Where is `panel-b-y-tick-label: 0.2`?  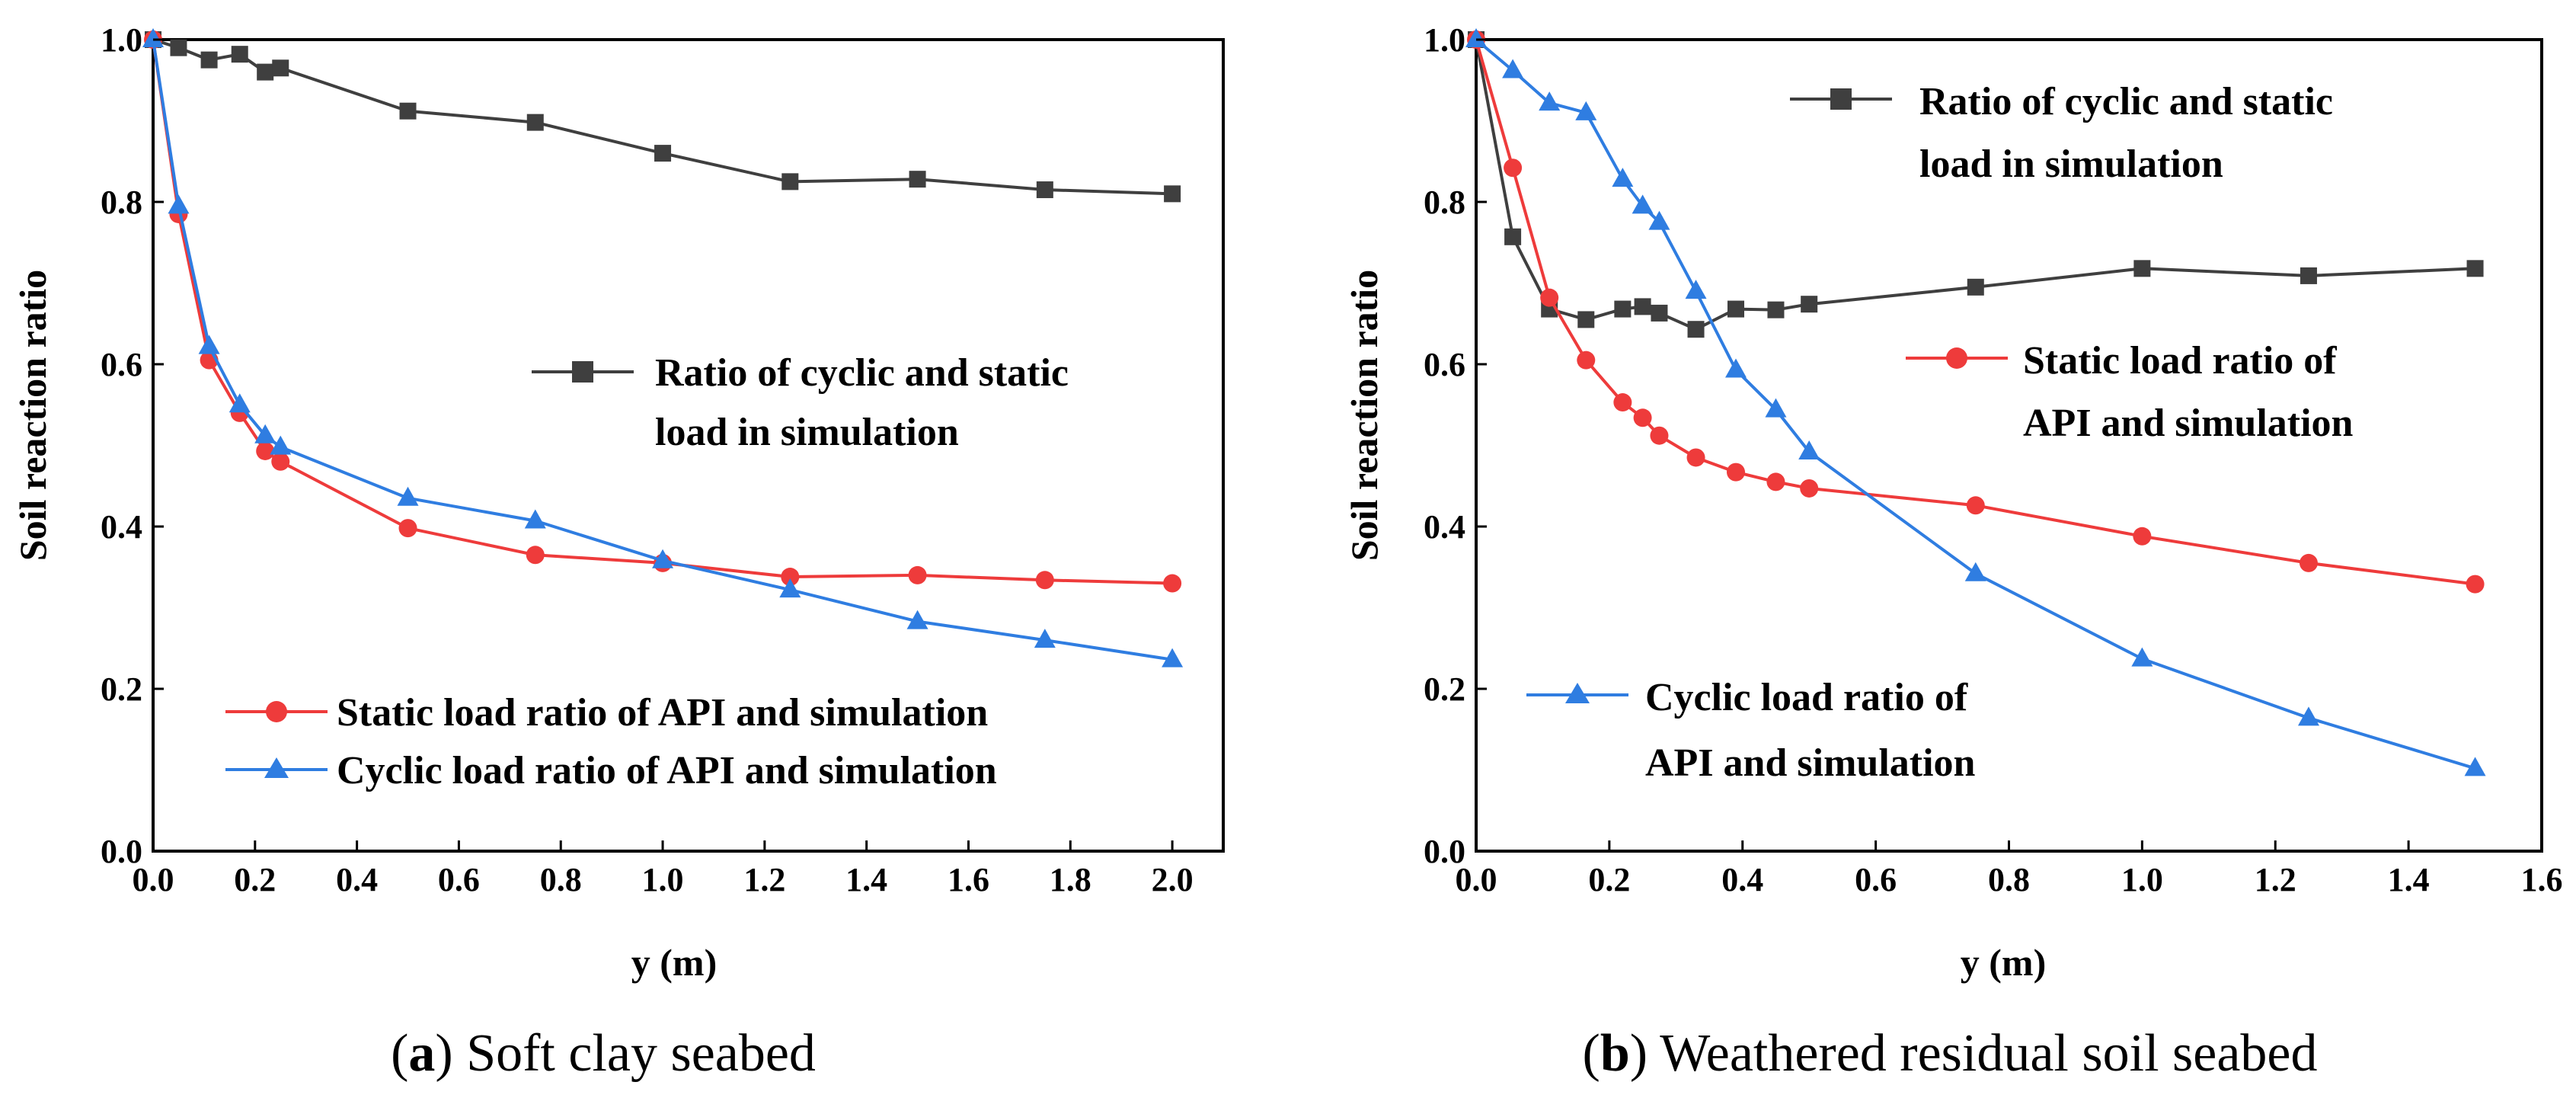
panel-b-y-tick-label: 0.2 is located at coordinates (1445, 689).